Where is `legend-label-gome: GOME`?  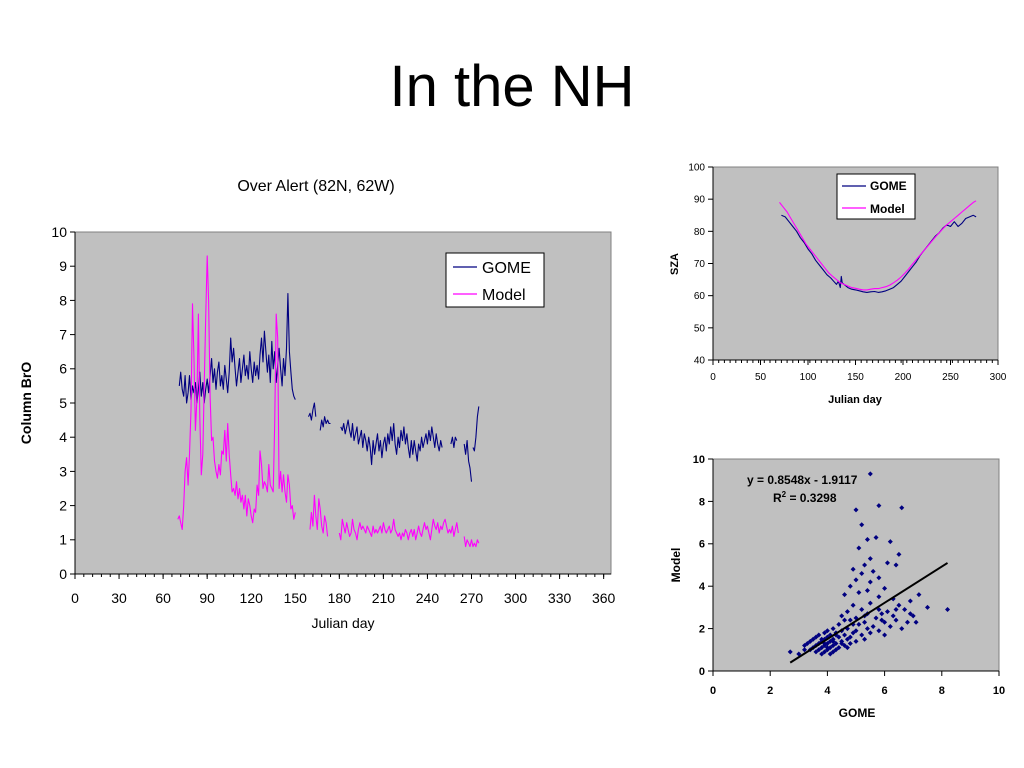
legend-label-gome: GOME is located at coordinates (506, 268).